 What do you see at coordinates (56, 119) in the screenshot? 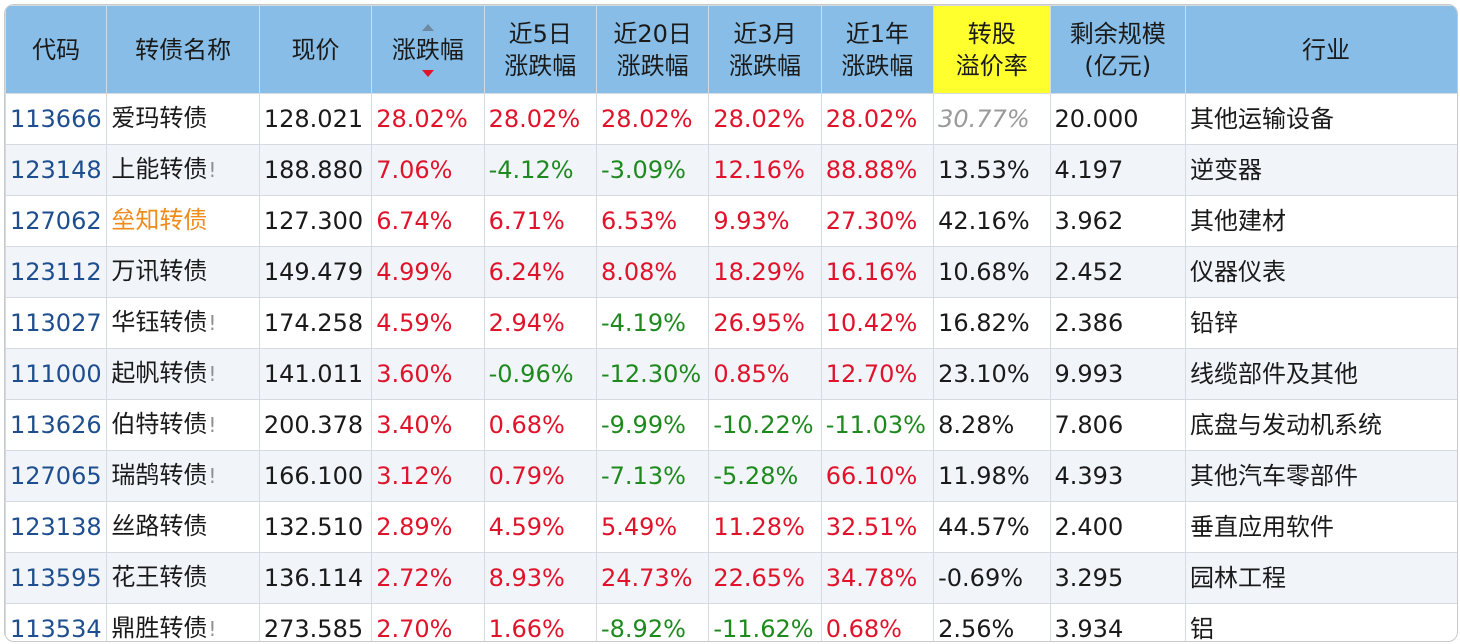
I see `bond-code-link: 113666` at bounding box center [56, 119].